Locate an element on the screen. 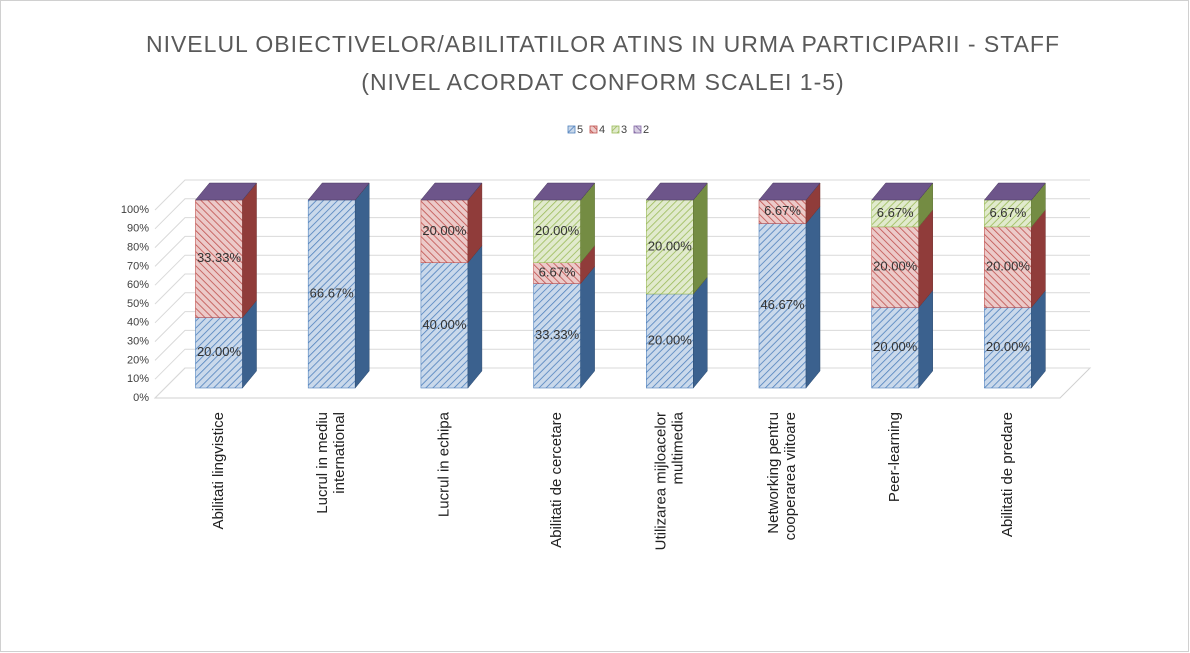 The image size is (1190, 653). legend-label: 3 is located at coordinates (624, 130).